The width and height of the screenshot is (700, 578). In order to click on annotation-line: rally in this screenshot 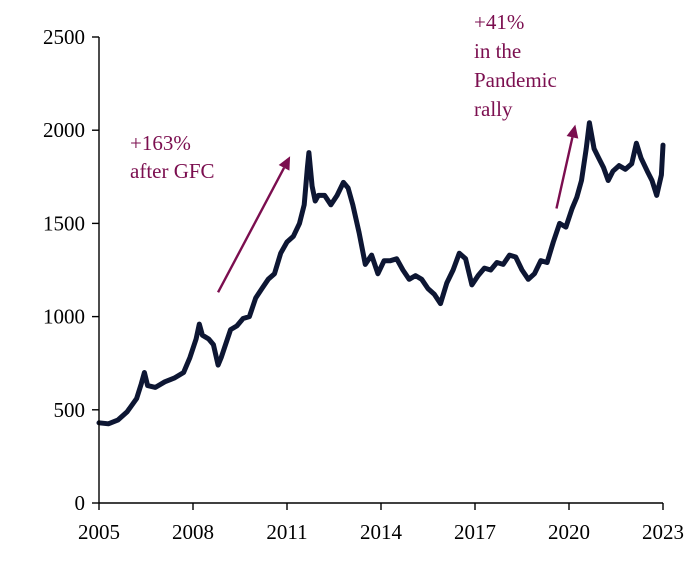, I will do `click(493, 109)`.